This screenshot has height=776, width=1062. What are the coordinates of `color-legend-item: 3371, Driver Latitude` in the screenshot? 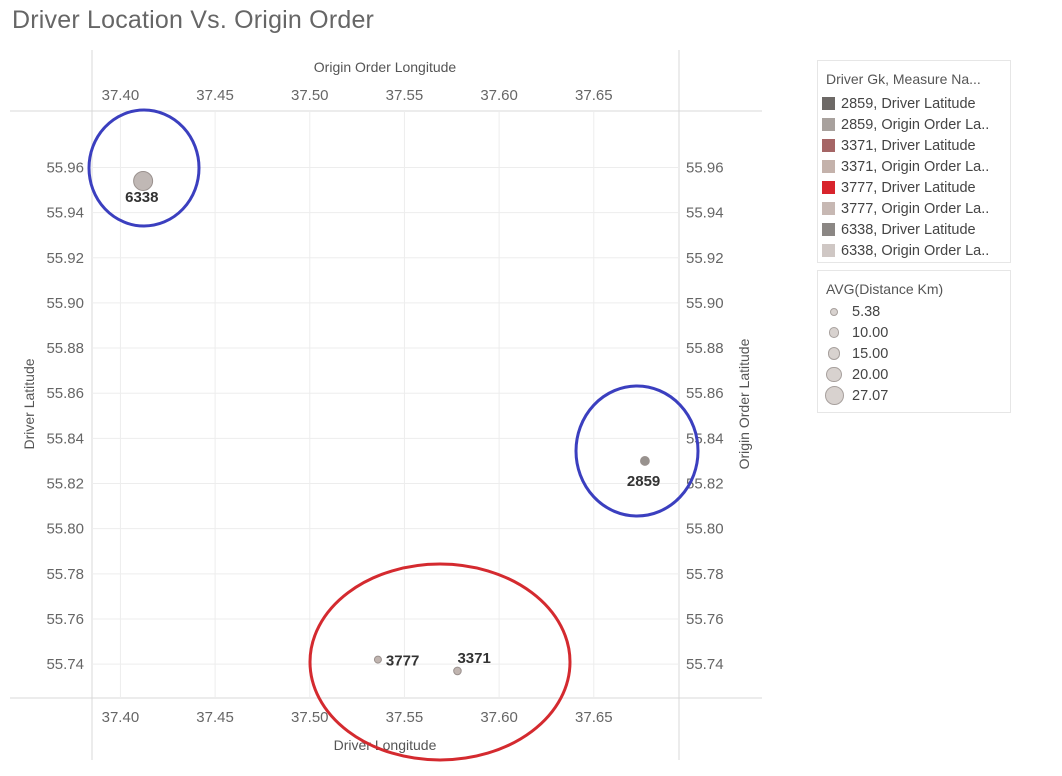 It's located at (914, 145).